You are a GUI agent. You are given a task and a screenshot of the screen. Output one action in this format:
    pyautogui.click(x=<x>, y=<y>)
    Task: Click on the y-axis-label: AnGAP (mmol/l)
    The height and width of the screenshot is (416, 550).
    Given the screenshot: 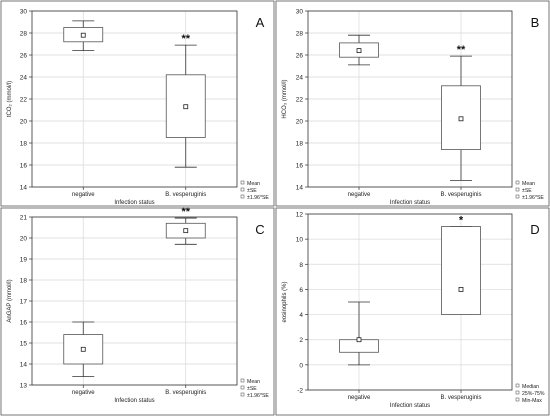 What is the action you would take?
    pyautogui.click(x=10, y=300)
    